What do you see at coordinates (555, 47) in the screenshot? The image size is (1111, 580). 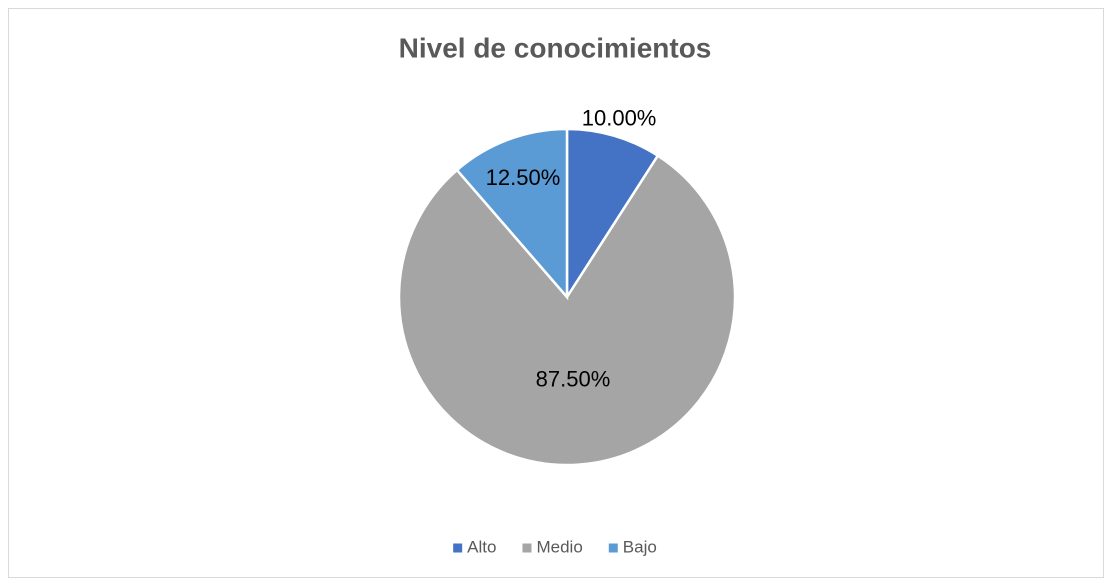 I see `chart-title: Nivel de conocimientos` at bounding box center [555, 47].